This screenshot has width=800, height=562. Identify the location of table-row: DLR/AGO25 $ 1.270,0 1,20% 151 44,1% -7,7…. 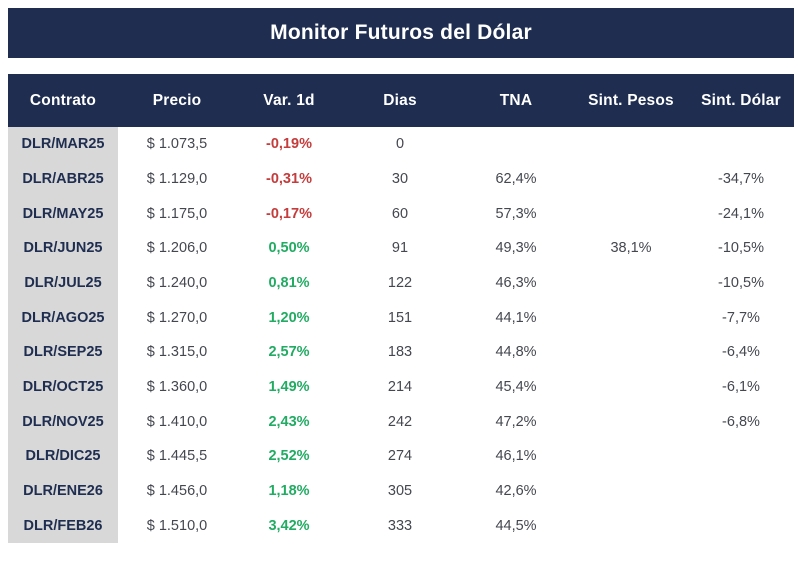
(401, 317).